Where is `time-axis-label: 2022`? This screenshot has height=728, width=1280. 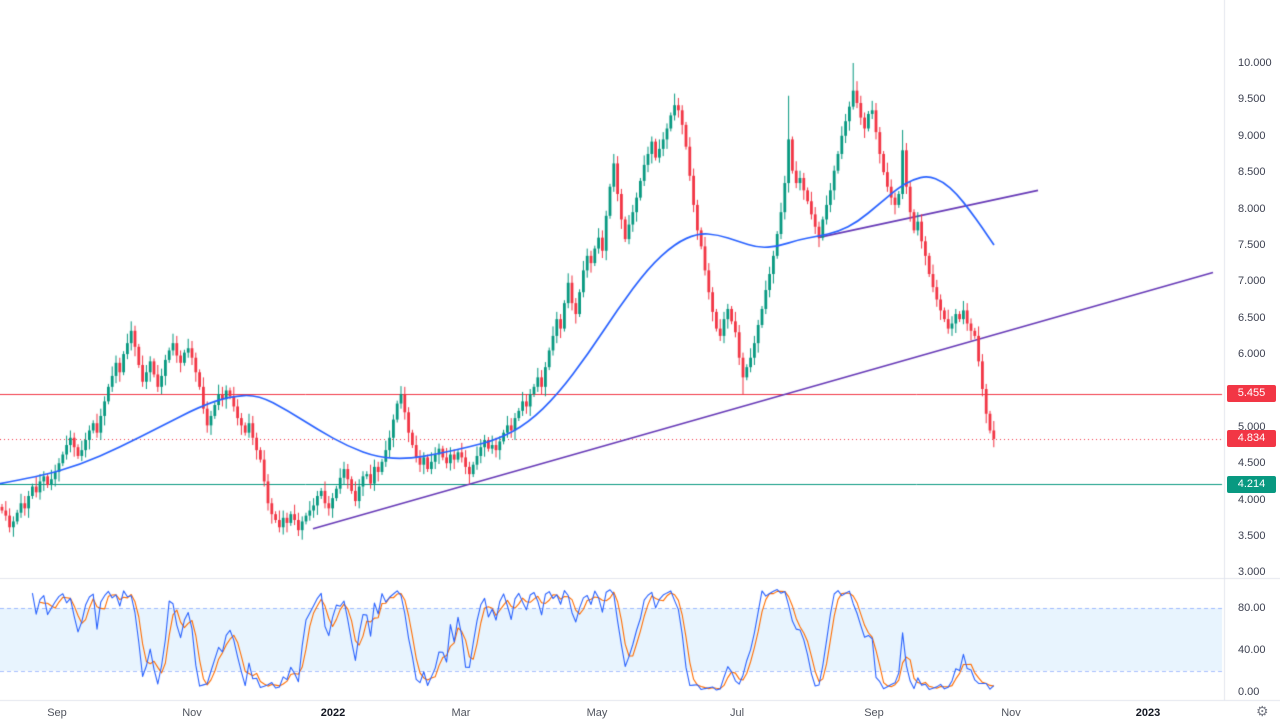
time-axis-label: 2022 is located at coordinates (333, 713).